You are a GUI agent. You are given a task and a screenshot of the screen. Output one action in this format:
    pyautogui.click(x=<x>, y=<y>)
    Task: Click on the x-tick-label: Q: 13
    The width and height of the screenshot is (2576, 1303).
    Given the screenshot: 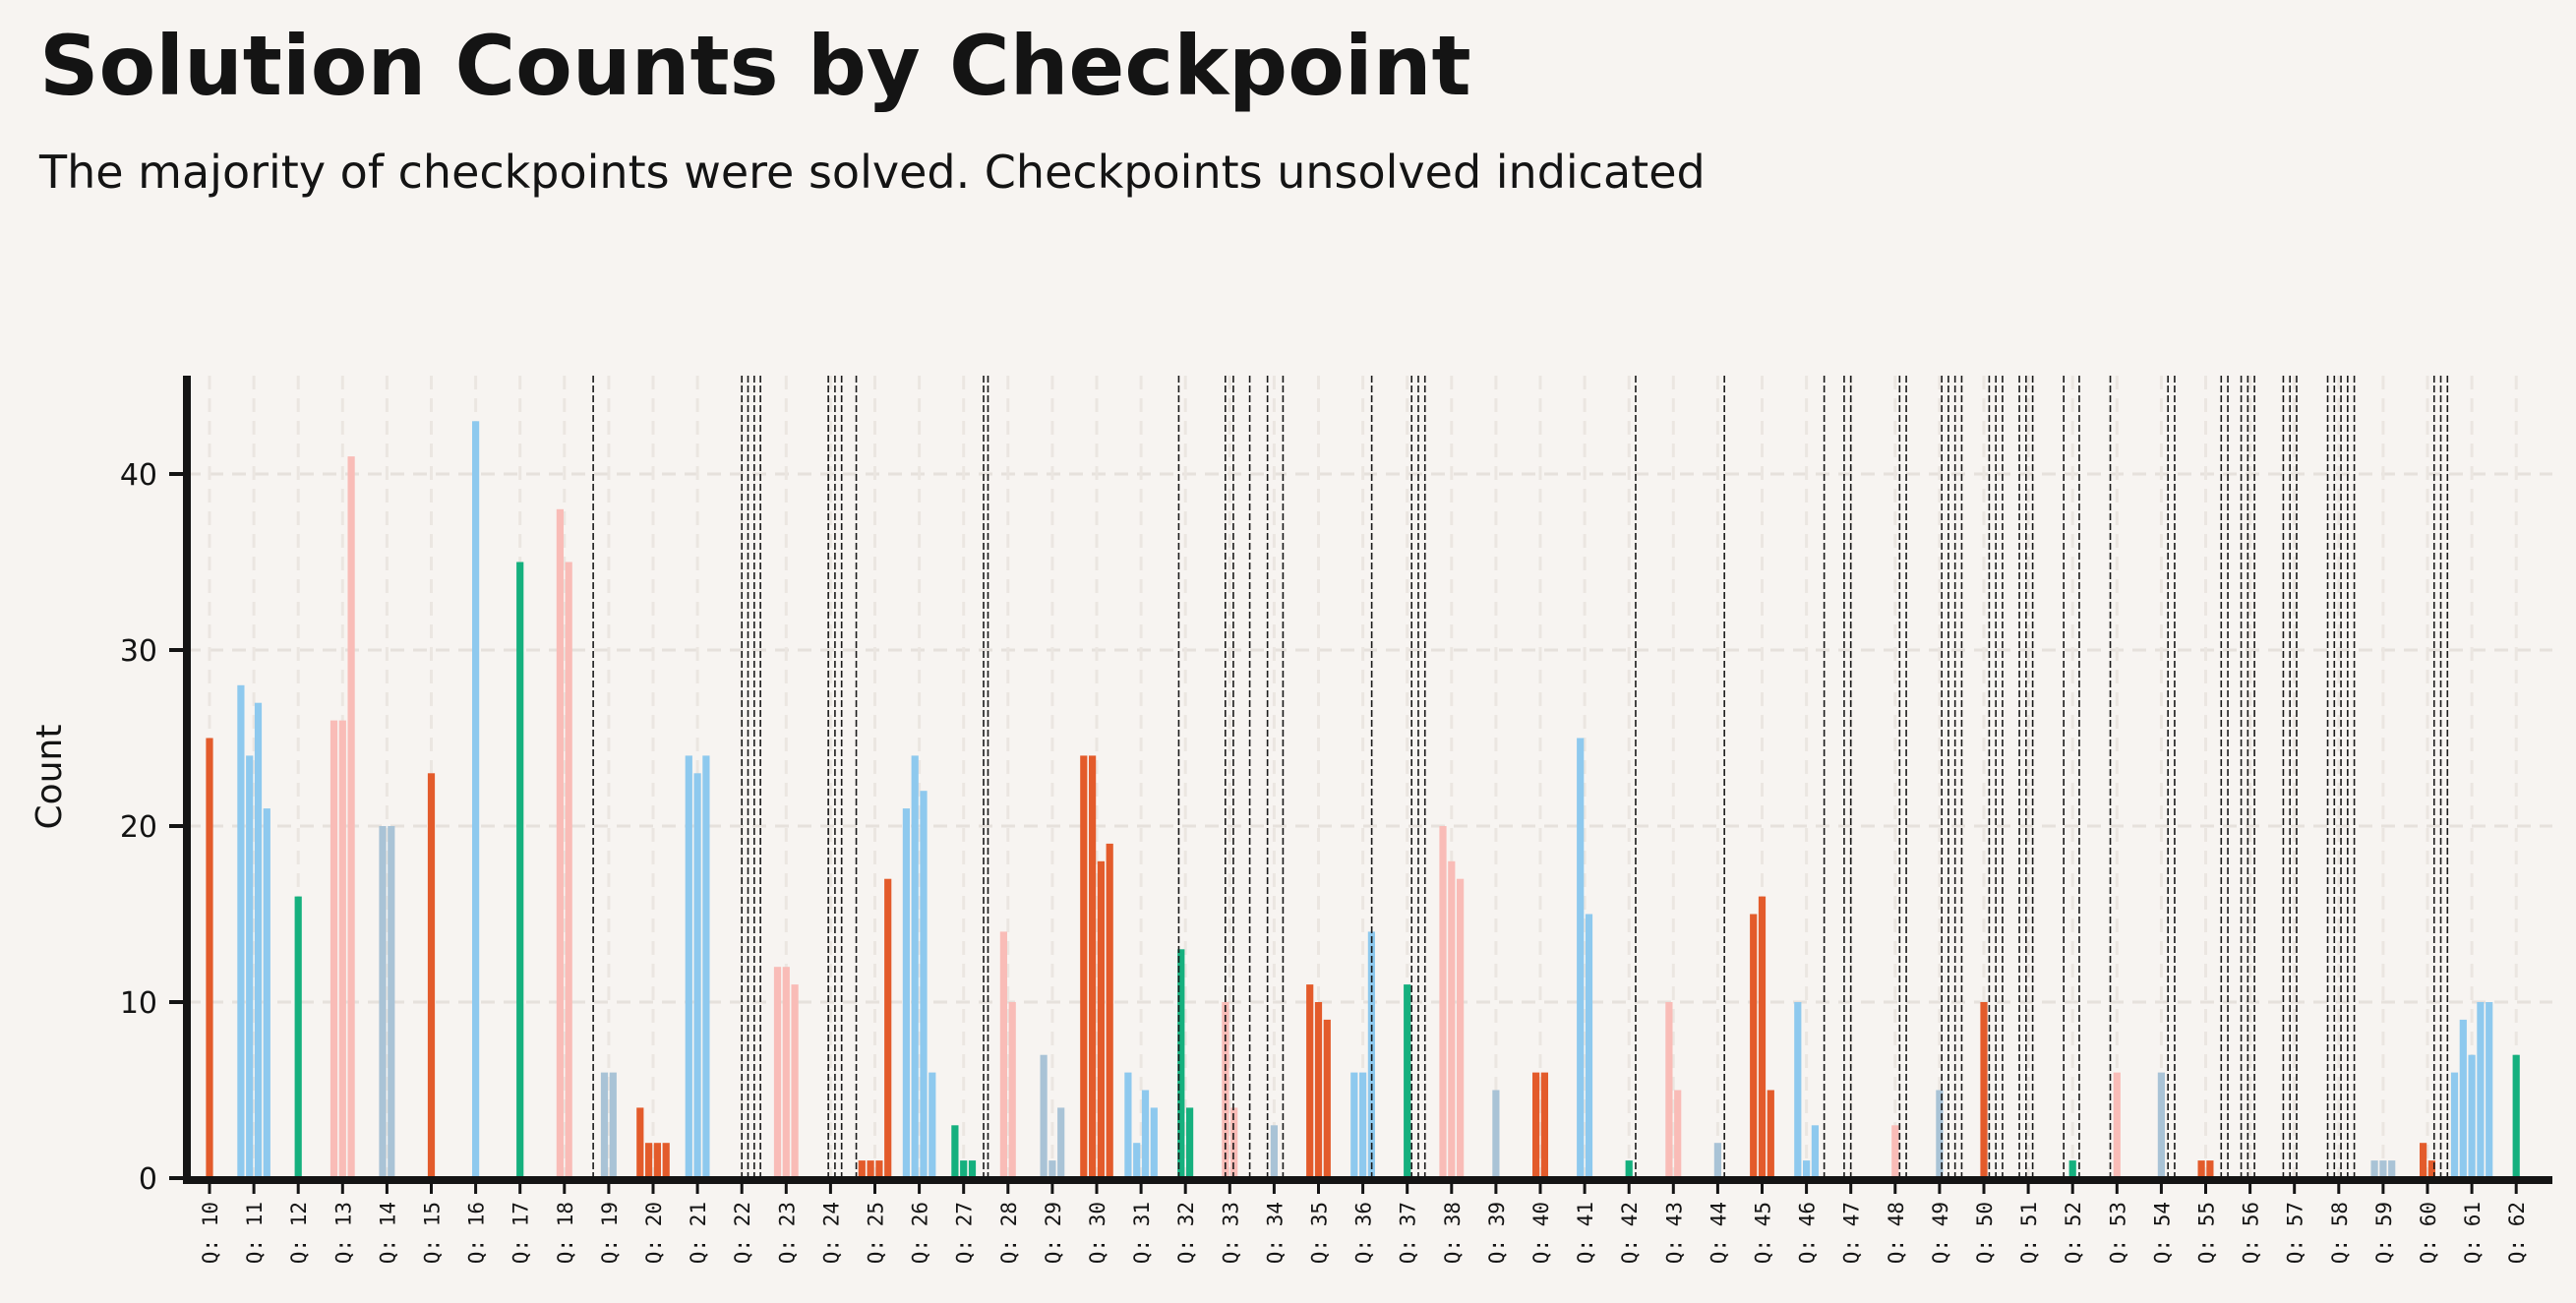 What is the action you would take?
    pyautogui.click(x=343, y=1233)
    